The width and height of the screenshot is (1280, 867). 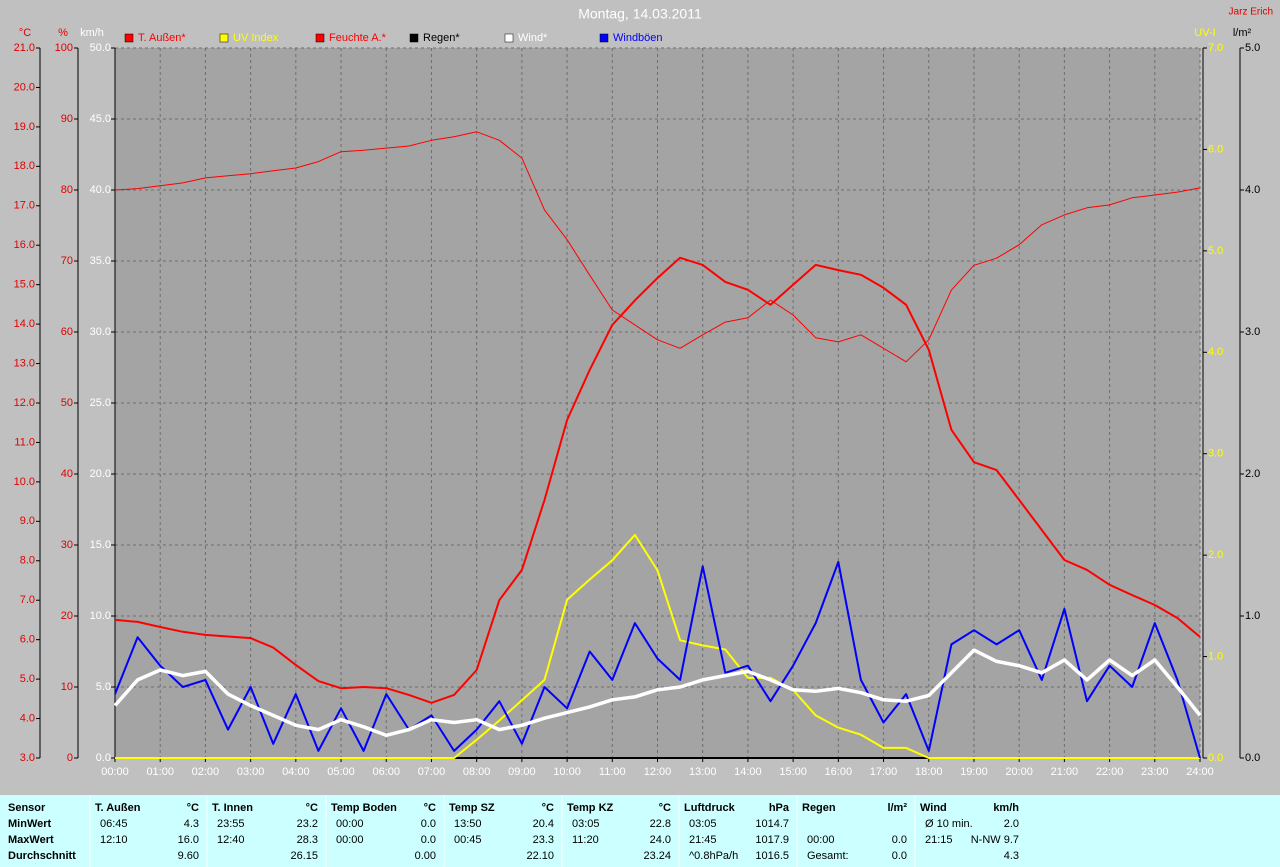 What do you see at coordinates (24, 48) in the screenshot?
I see `y-tick-label: 21.0` at bounding box center [24, 48].